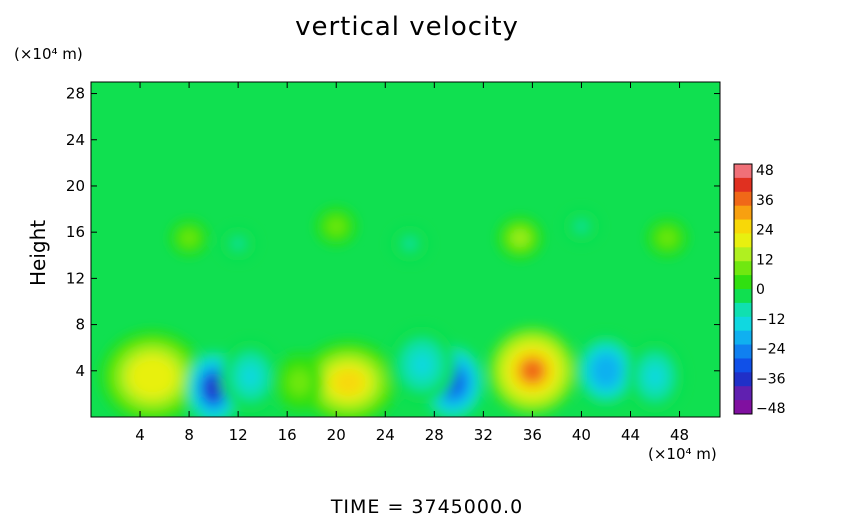  What do you see at coordinates (771, 320) in the screenshot?
I see `colorbar-tick-label: −12` at bounding box center [771, 320].